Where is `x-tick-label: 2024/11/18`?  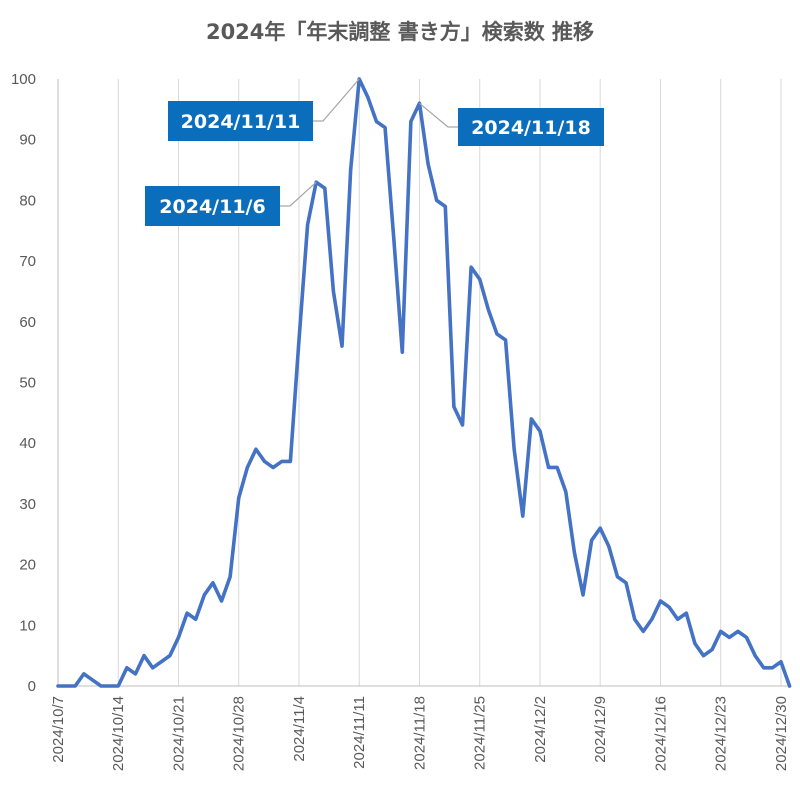
x-tick-label: 2024/11/18 is located at coordinates (419, 733).